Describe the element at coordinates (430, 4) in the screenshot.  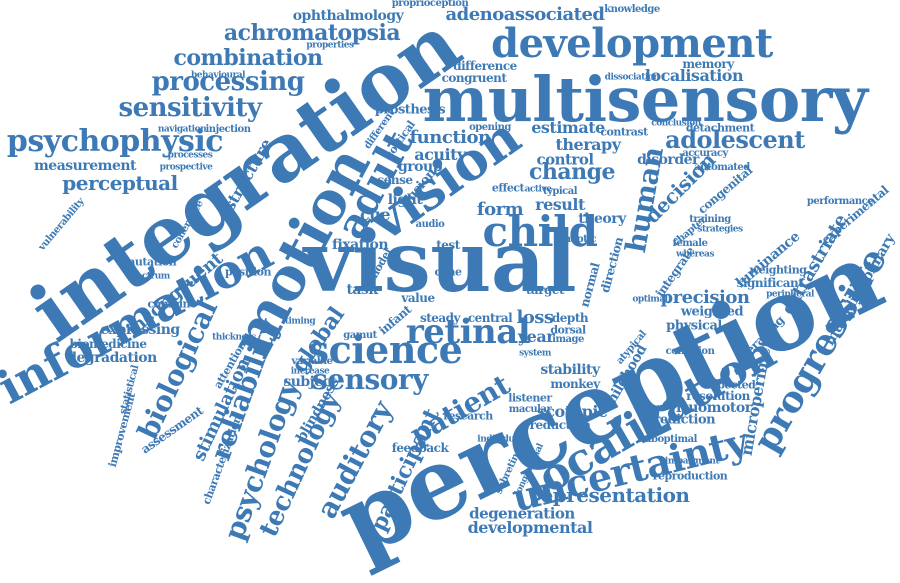
I see `word-proprioception: proprioception` at that location.